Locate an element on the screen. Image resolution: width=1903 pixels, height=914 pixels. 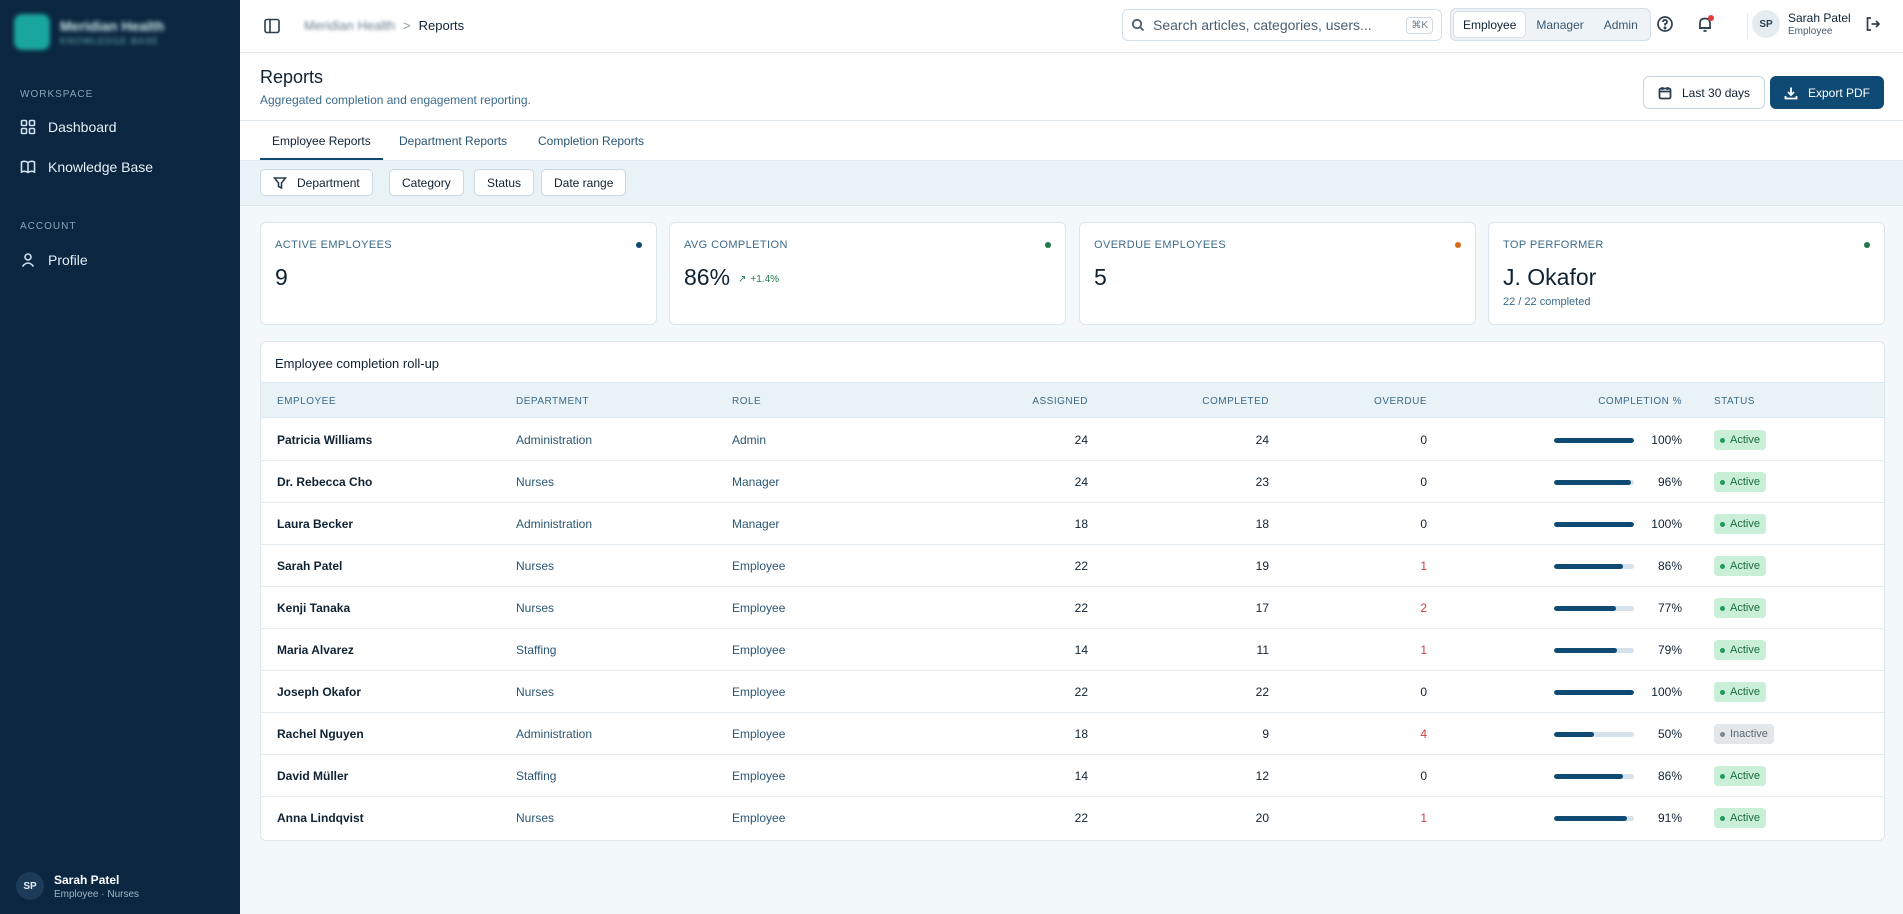
column-department: DEPARTMENT is located at coordinates (552, 401).